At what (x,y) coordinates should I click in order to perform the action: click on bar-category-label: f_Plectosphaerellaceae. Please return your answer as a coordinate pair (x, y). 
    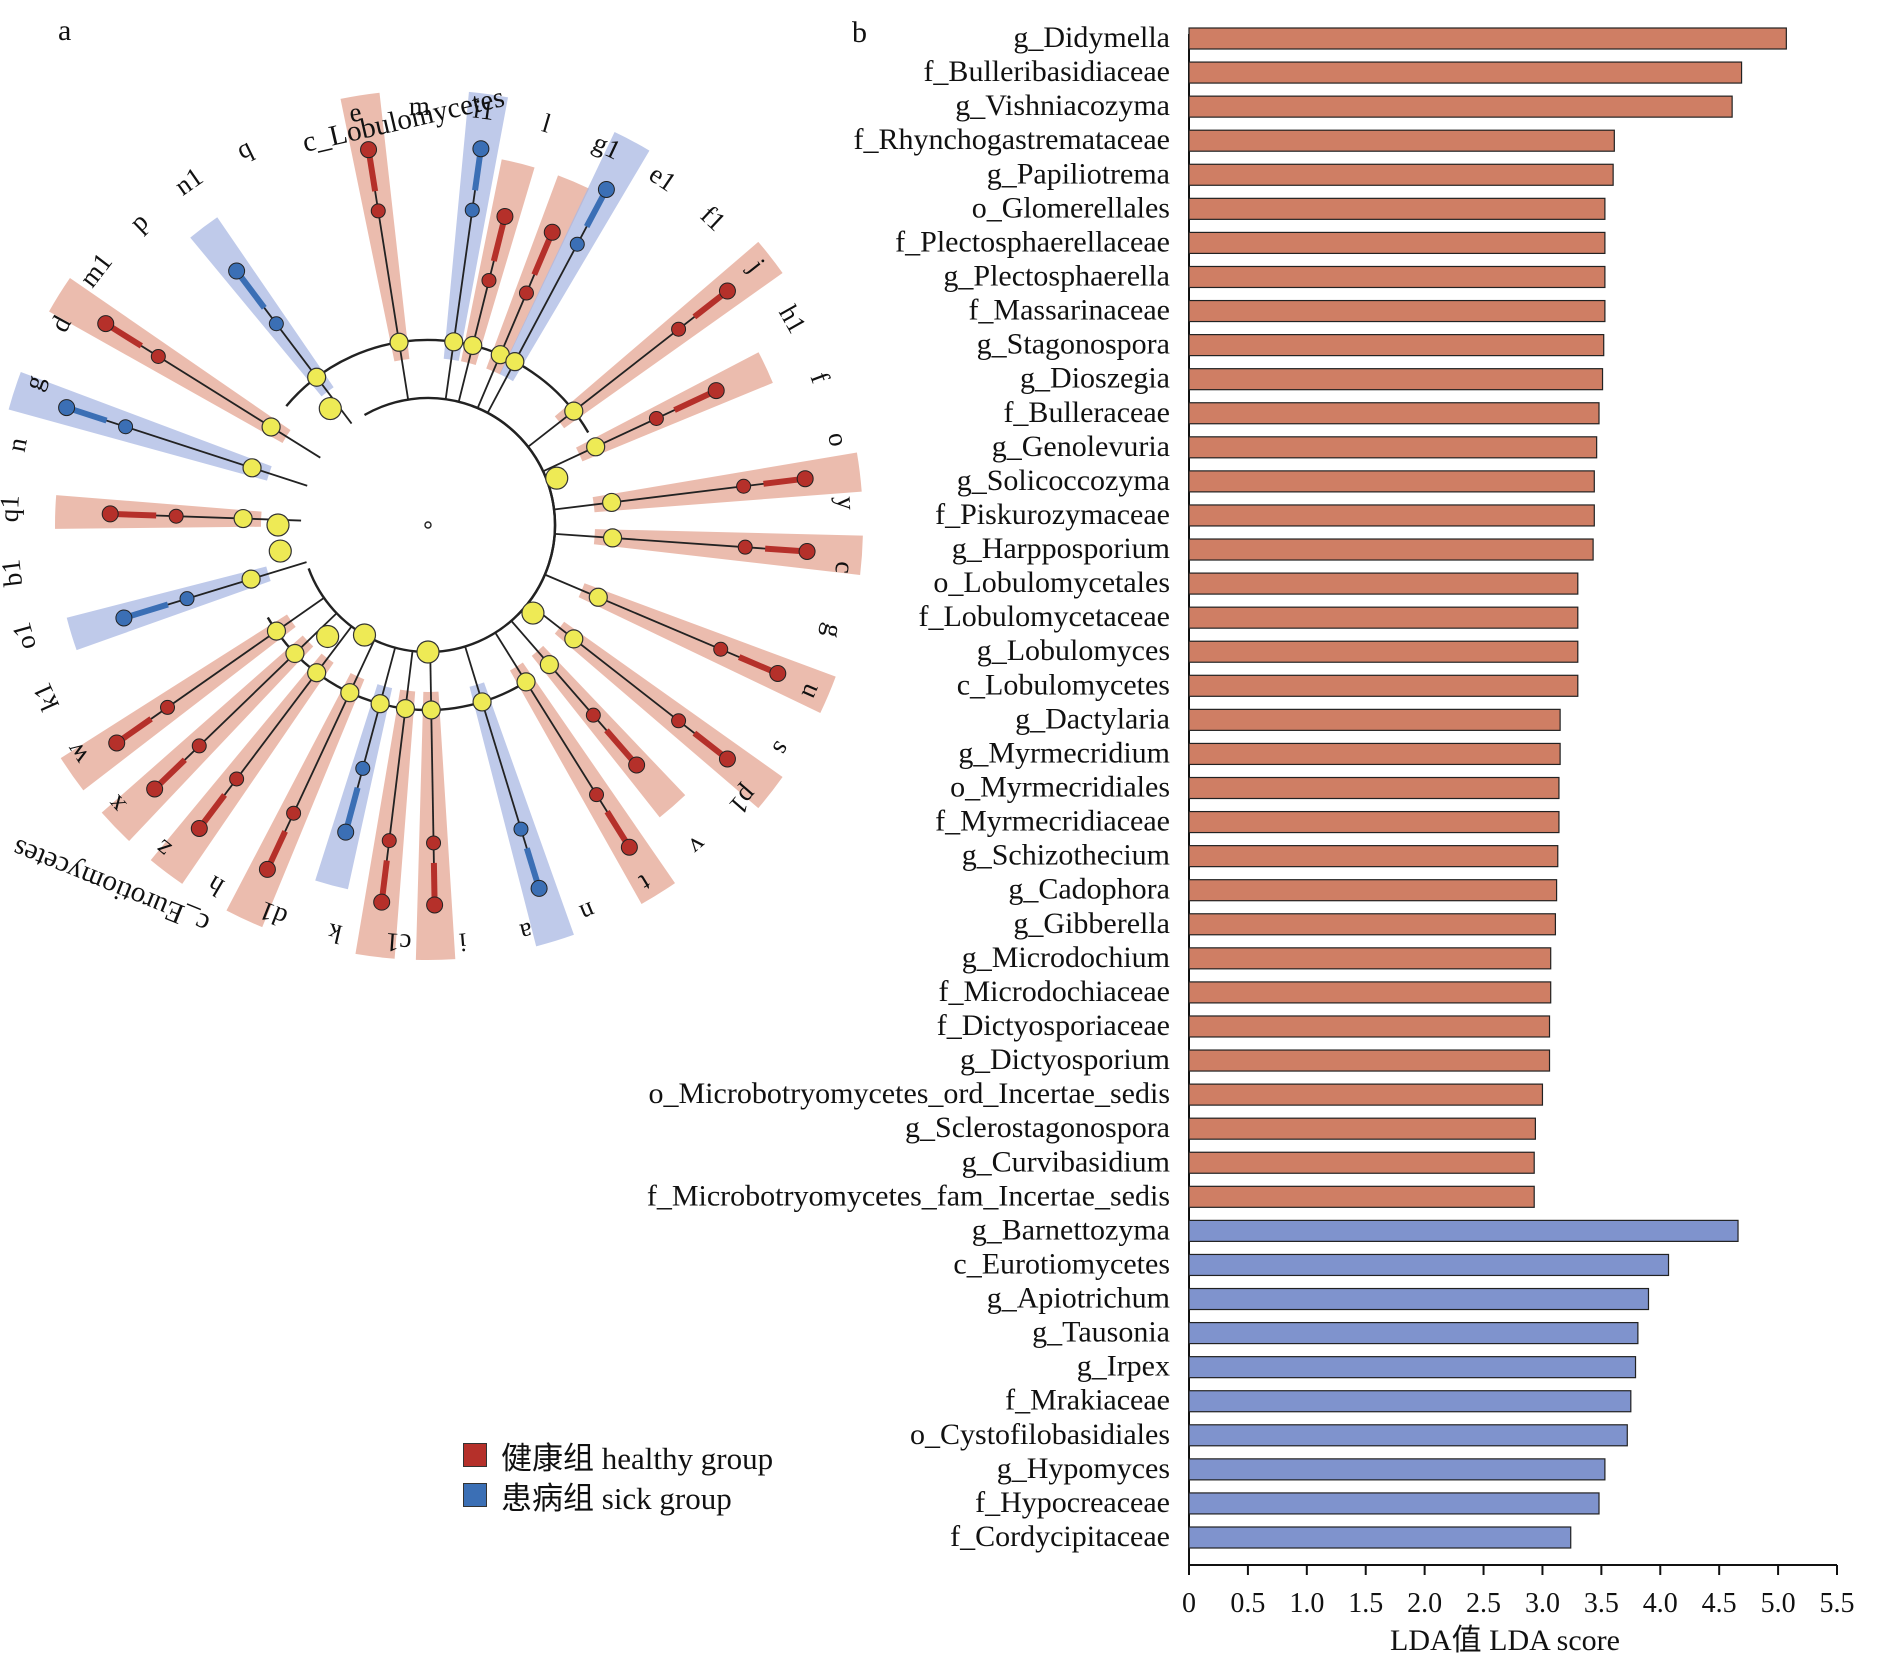
    Looking at the image, I should click on (1032, 241).